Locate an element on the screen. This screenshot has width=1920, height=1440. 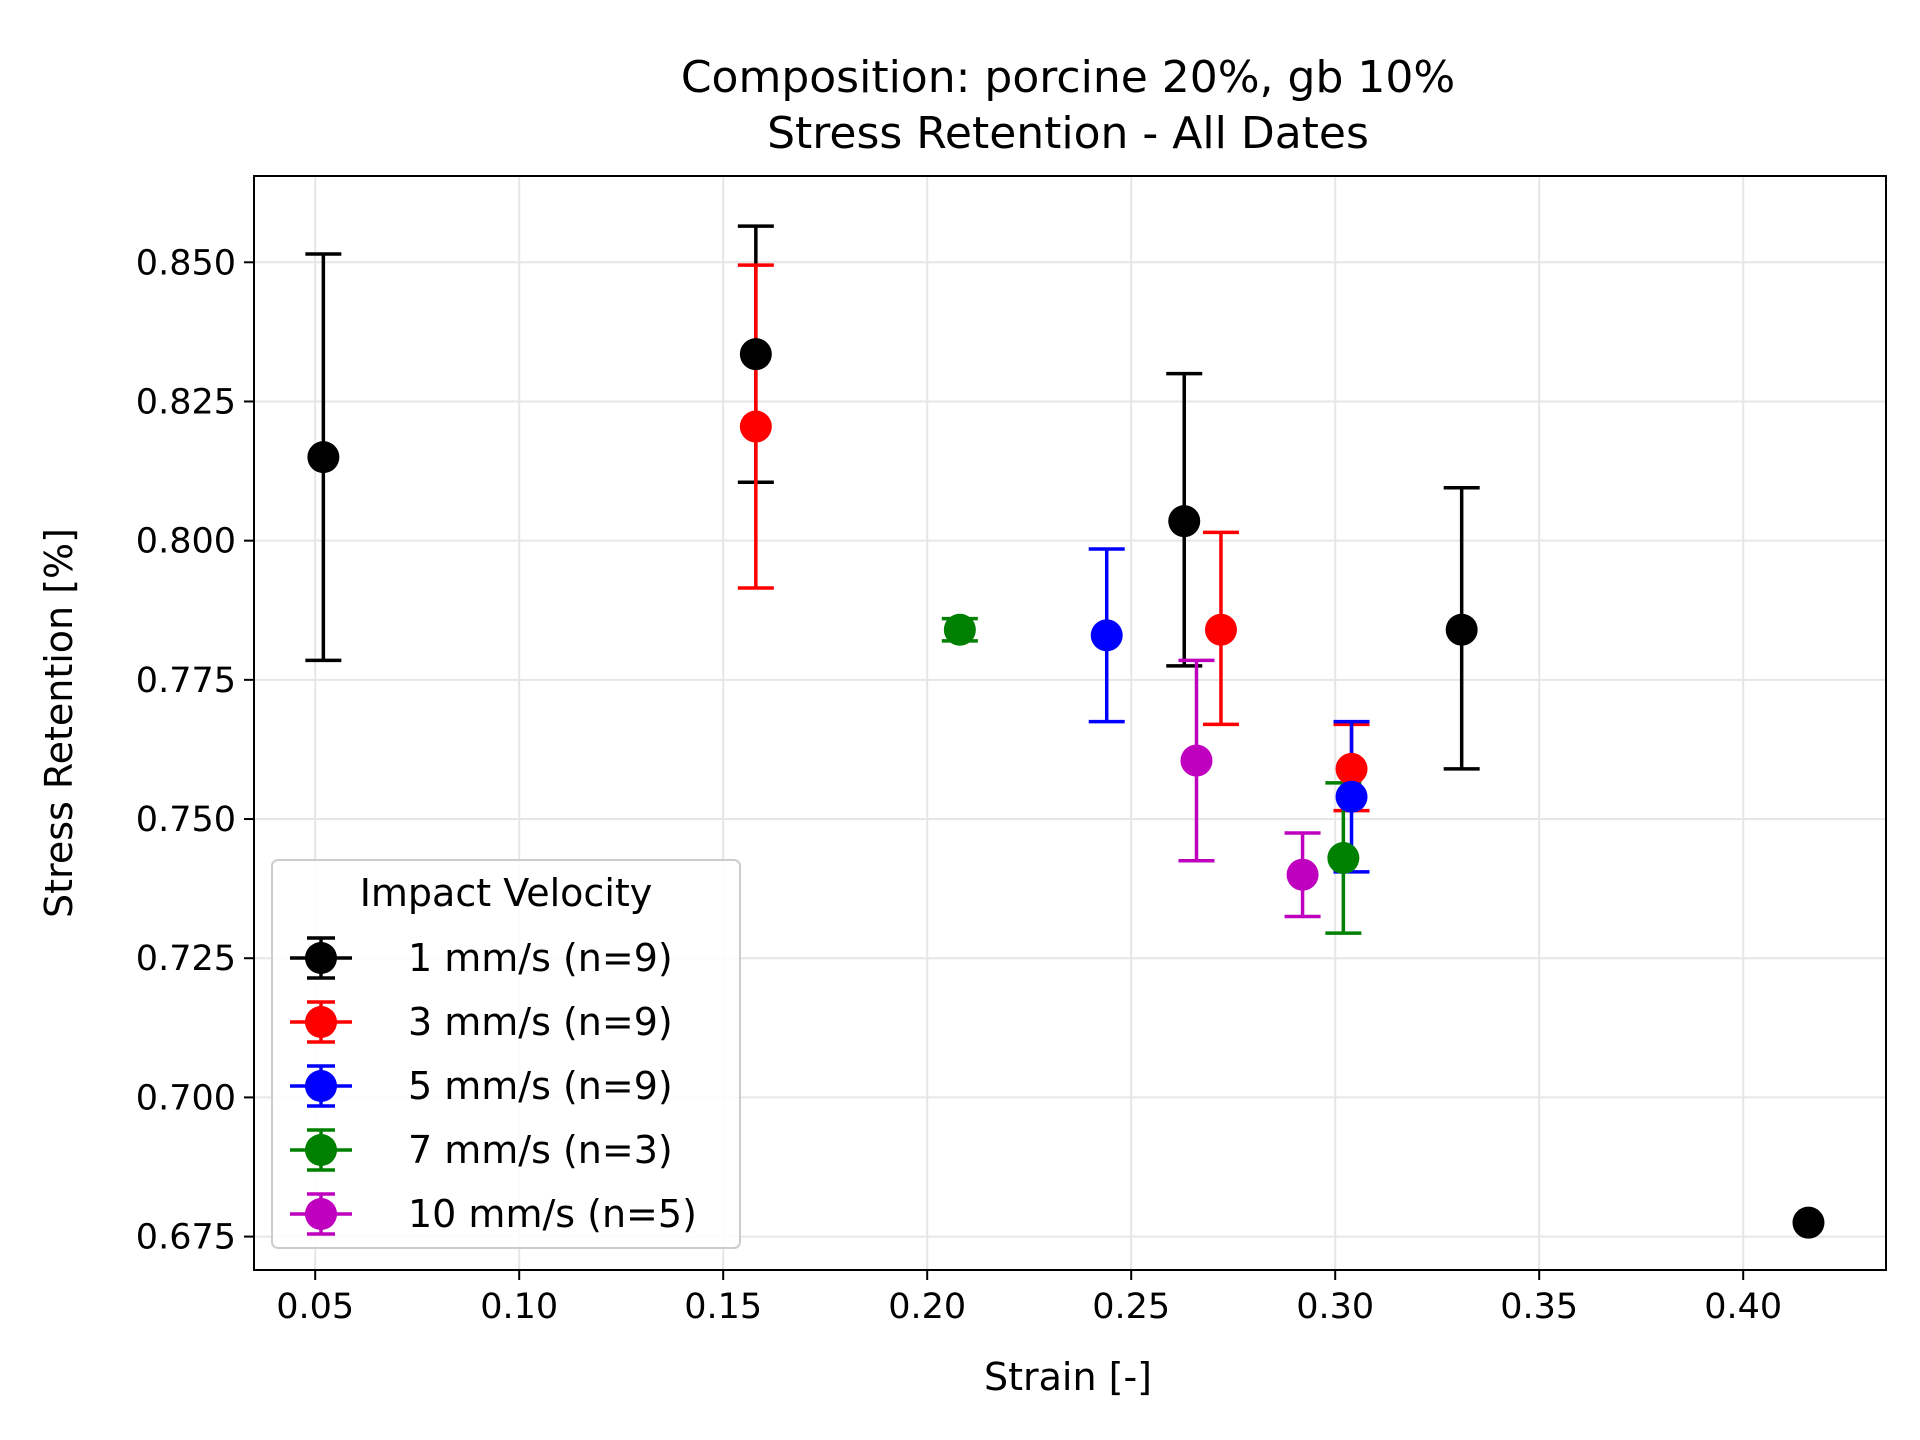
legend-box is located at coordinates (506, 1054).